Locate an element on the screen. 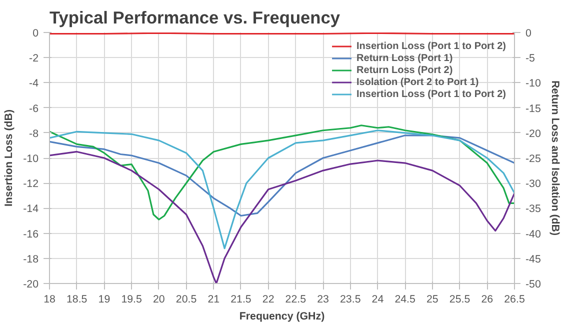 Image resolution: width=563 pixels, height=325 pixels. x-tick-label: 20 is located at coordinates (158, 300).